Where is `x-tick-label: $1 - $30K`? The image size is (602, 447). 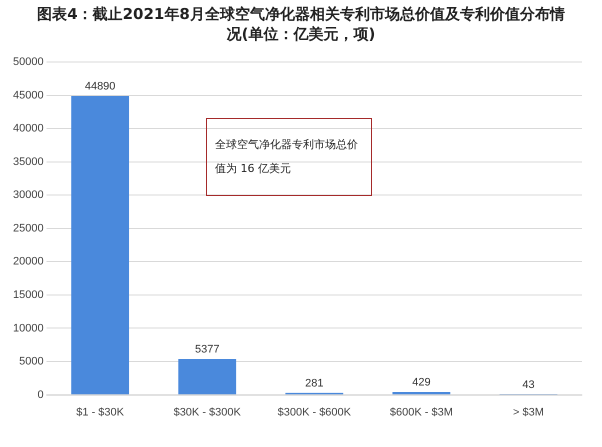 x-tick-label: $1 - $30K is located at coordinates (100, 412).